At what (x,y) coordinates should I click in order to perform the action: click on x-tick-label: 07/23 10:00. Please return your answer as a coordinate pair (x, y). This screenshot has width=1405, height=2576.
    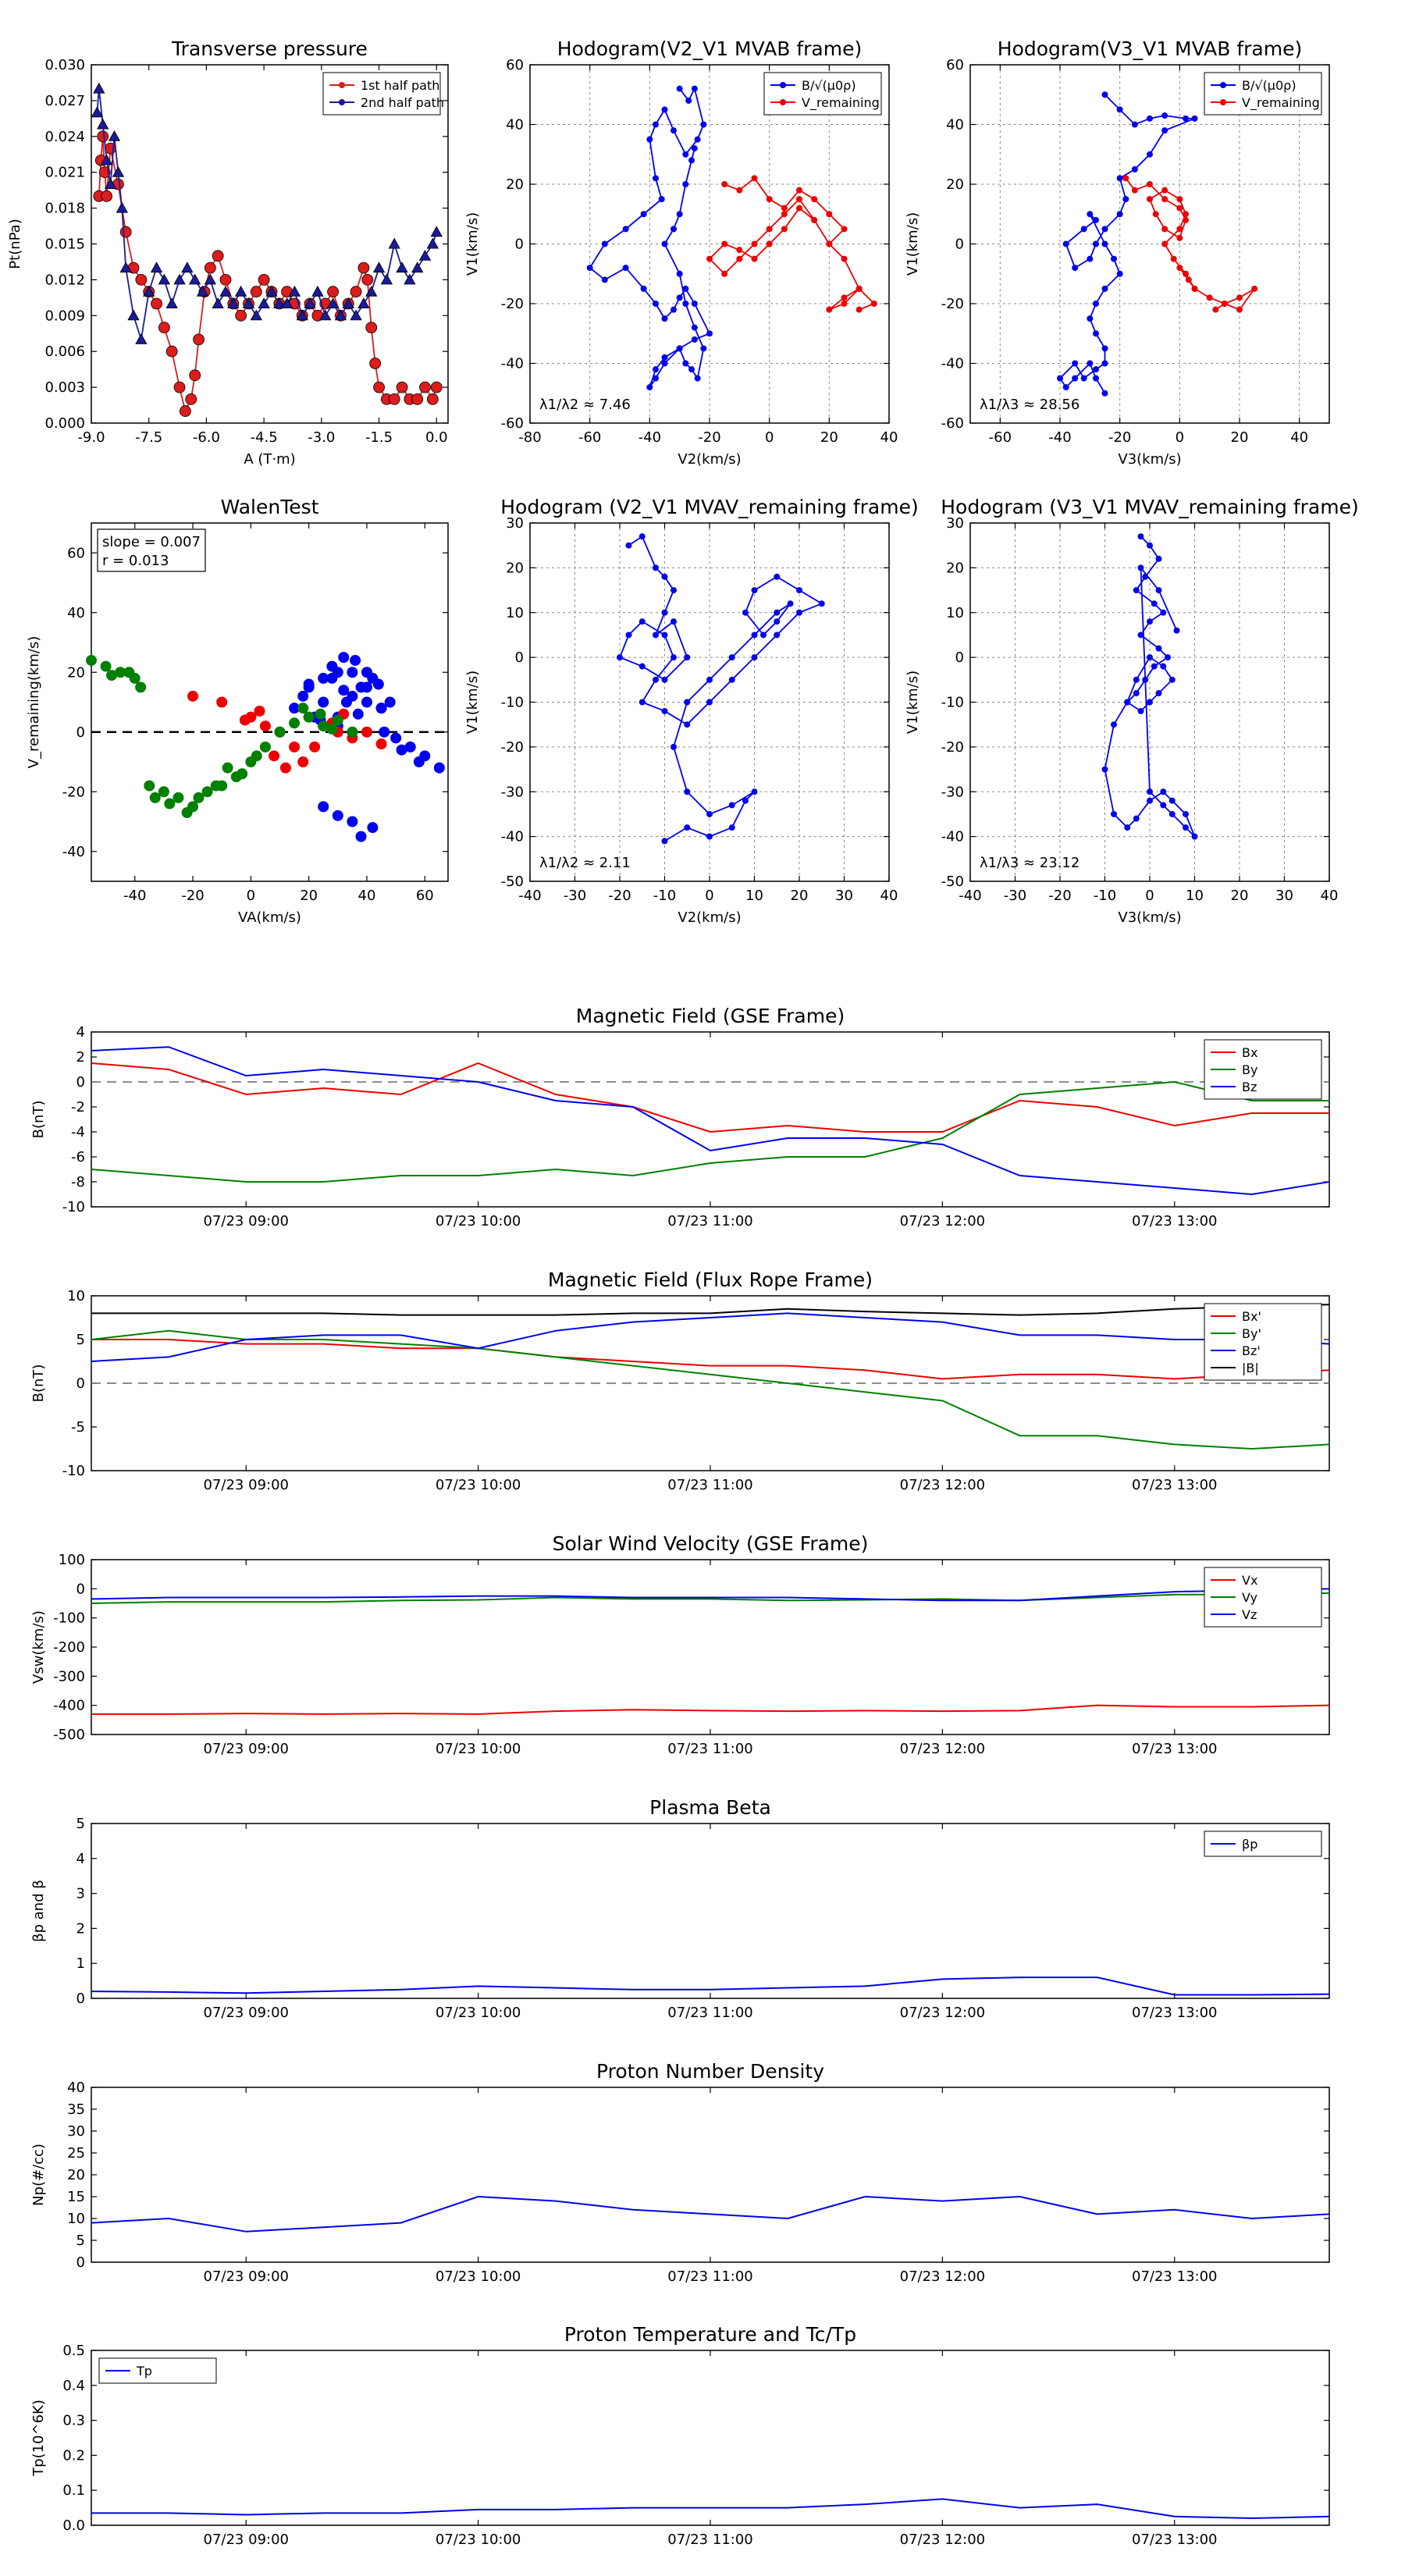
    Looking at the image, I should click on (479, 1749).